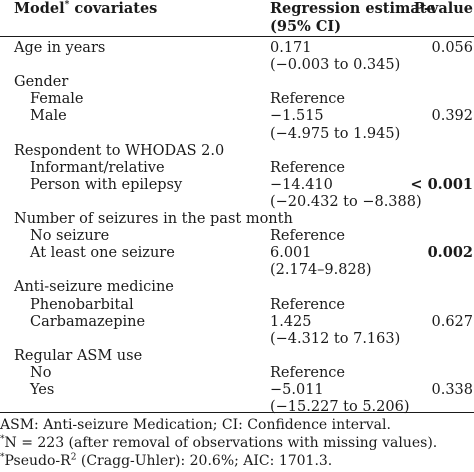 Image resolution: width=474 pixels, height=472 pixels. What do you see at coordinates (57, 99) in the screenshot?
I see `covariate-label: Female` at bounding box center [57, 99].